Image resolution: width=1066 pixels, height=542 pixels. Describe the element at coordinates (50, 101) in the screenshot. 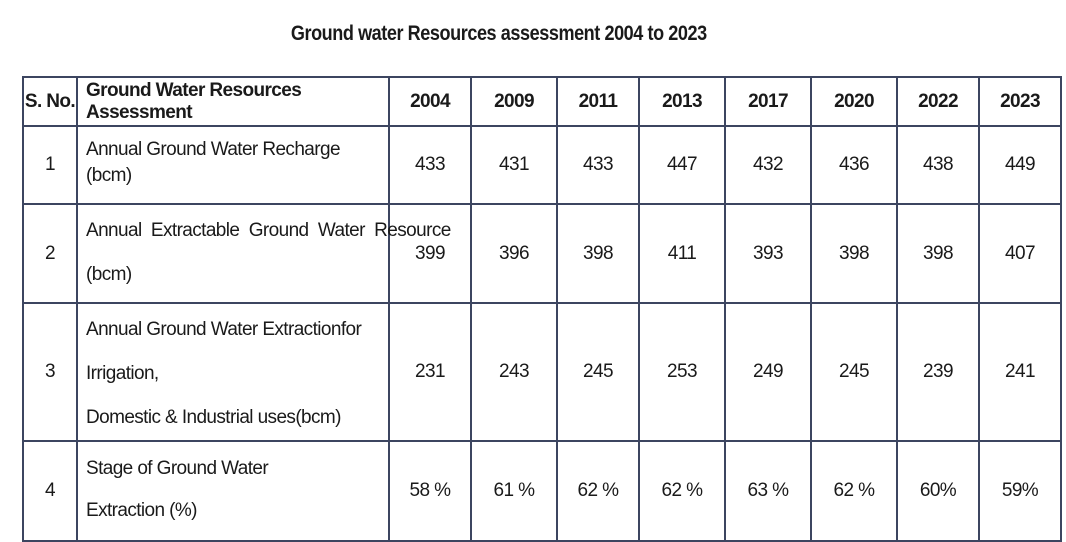

I see `header-sno: S. No.` at that location.